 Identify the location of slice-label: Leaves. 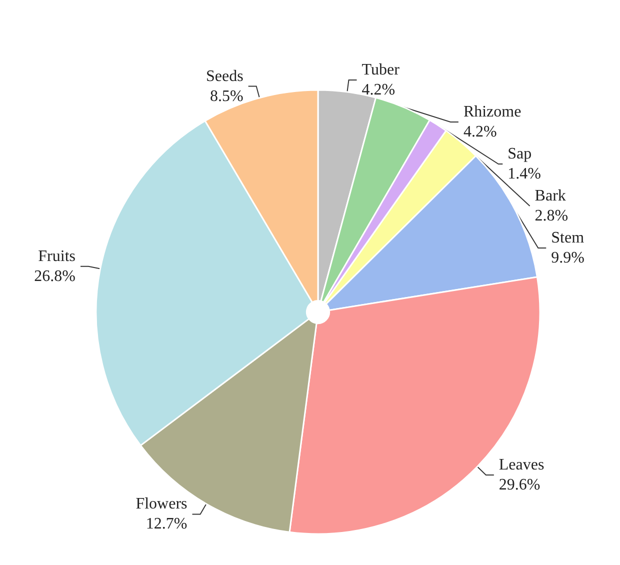
(521, 465).